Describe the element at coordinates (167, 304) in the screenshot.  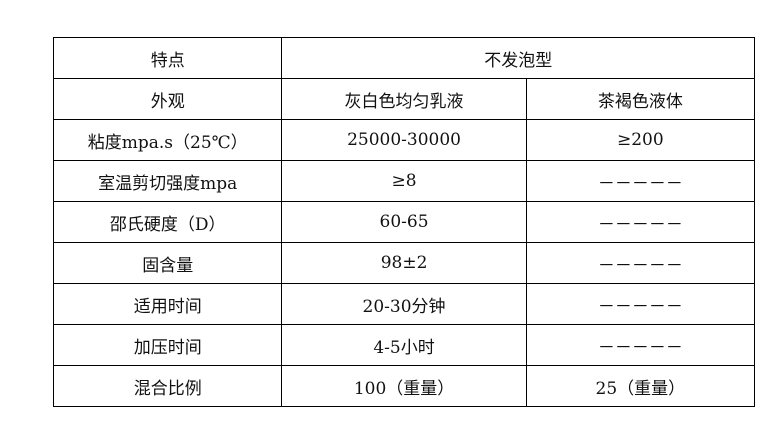
I see `row-label: 适用时间` at that location.